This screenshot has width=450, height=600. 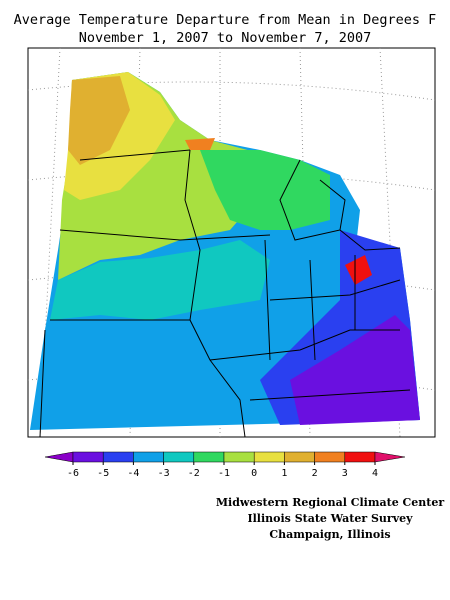 I want to click on credit-line: Champaign, Illinois, so click(x=329, y=534).